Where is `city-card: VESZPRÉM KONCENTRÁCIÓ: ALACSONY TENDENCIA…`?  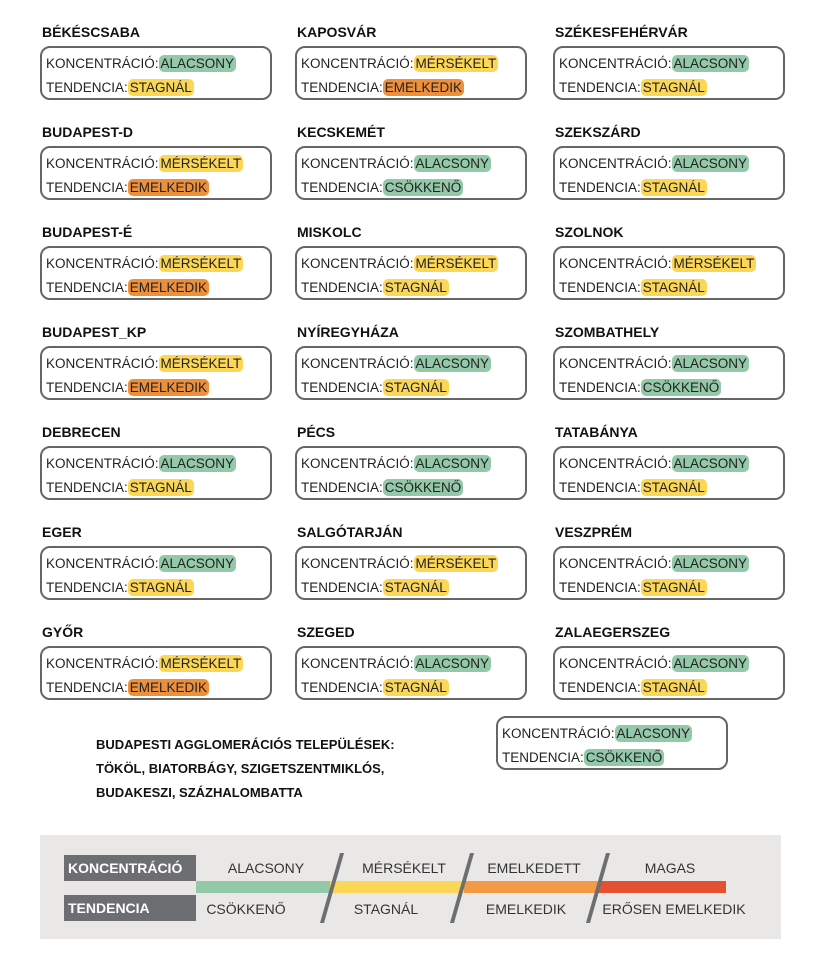 city-card: VESZPRÉM KONCENTRÁCIÓ: ALACSONY TENDENCIA… is located at coordinates (669, 562).